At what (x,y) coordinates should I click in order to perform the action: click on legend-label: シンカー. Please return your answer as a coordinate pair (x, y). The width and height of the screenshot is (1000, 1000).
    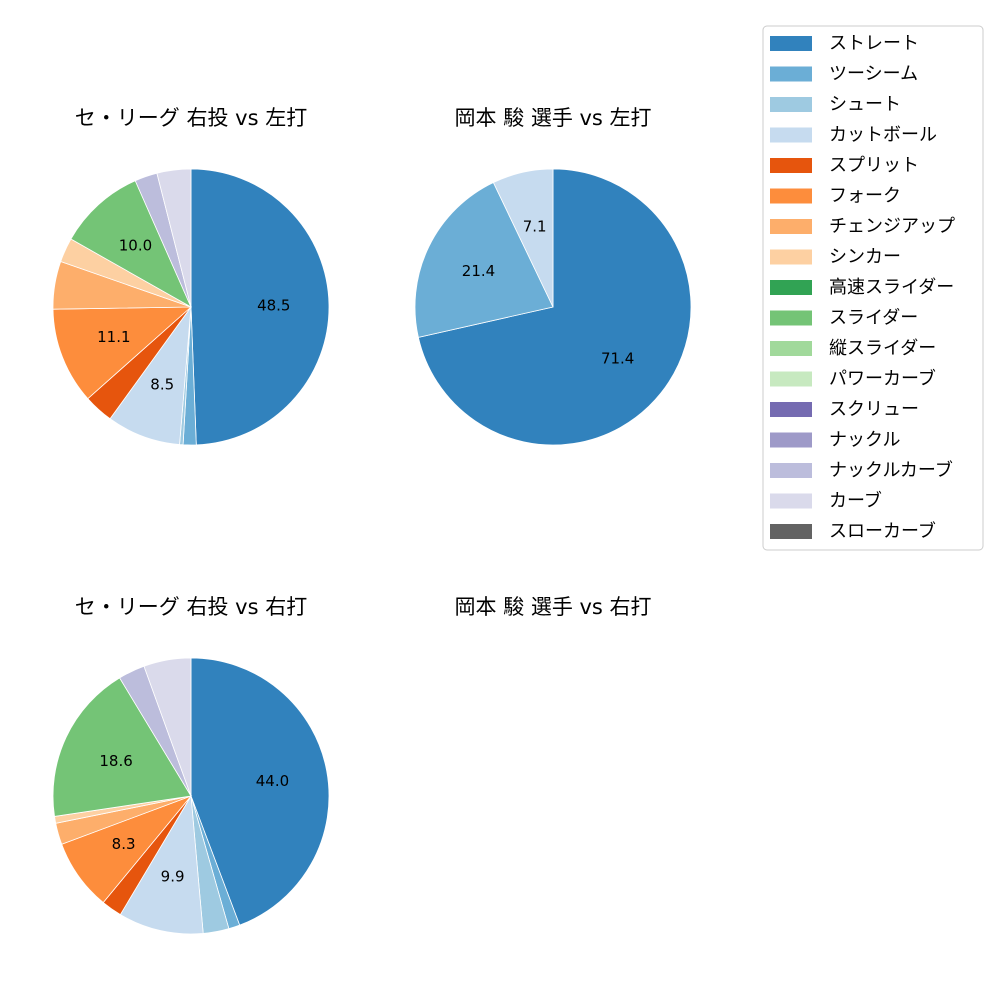
    Looking at the image, I should click on (865, 257).